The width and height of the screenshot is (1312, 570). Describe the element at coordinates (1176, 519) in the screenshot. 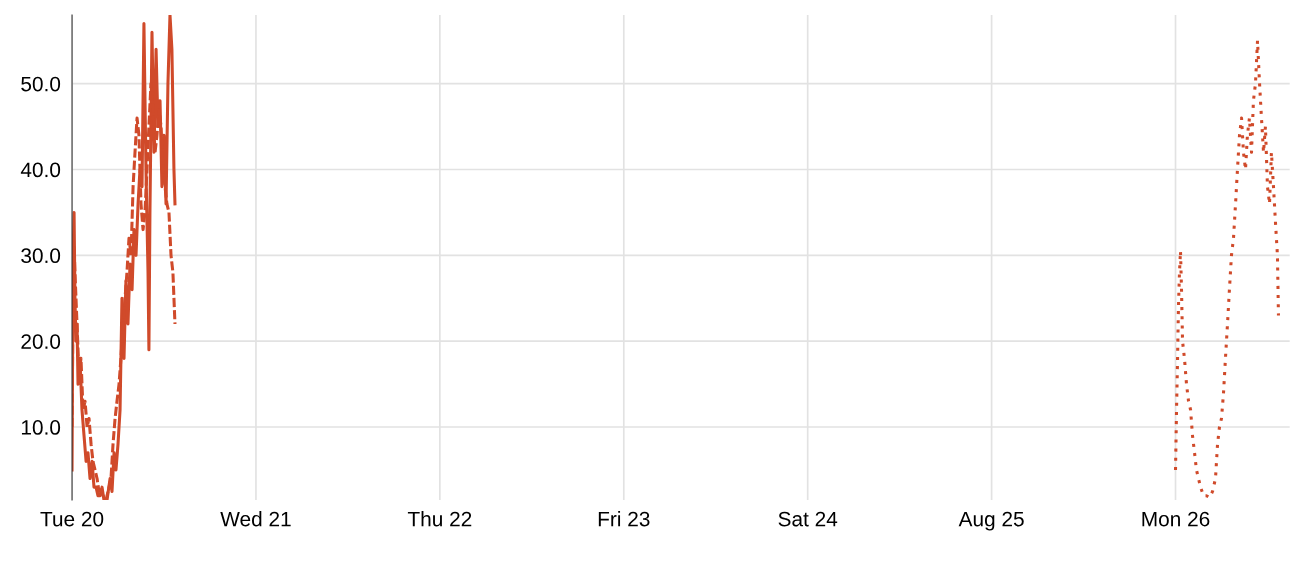

I see `x-tick-label: Mon 26` at that location.